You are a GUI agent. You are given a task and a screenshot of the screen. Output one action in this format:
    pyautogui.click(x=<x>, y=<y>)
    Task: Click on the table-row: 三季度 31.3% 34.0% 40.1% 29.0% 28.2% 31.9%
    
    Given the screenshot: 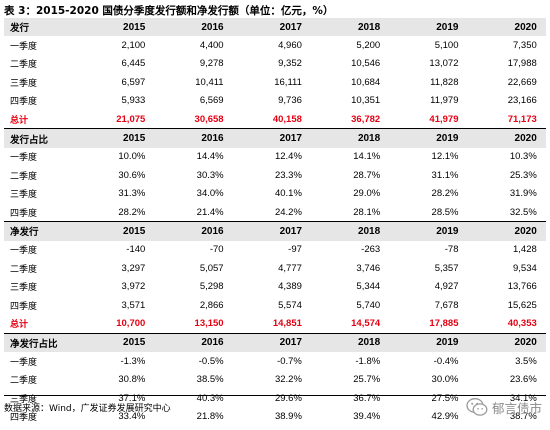 What is the action you would take?
    pyautogui.click(x=275, y=194)
    